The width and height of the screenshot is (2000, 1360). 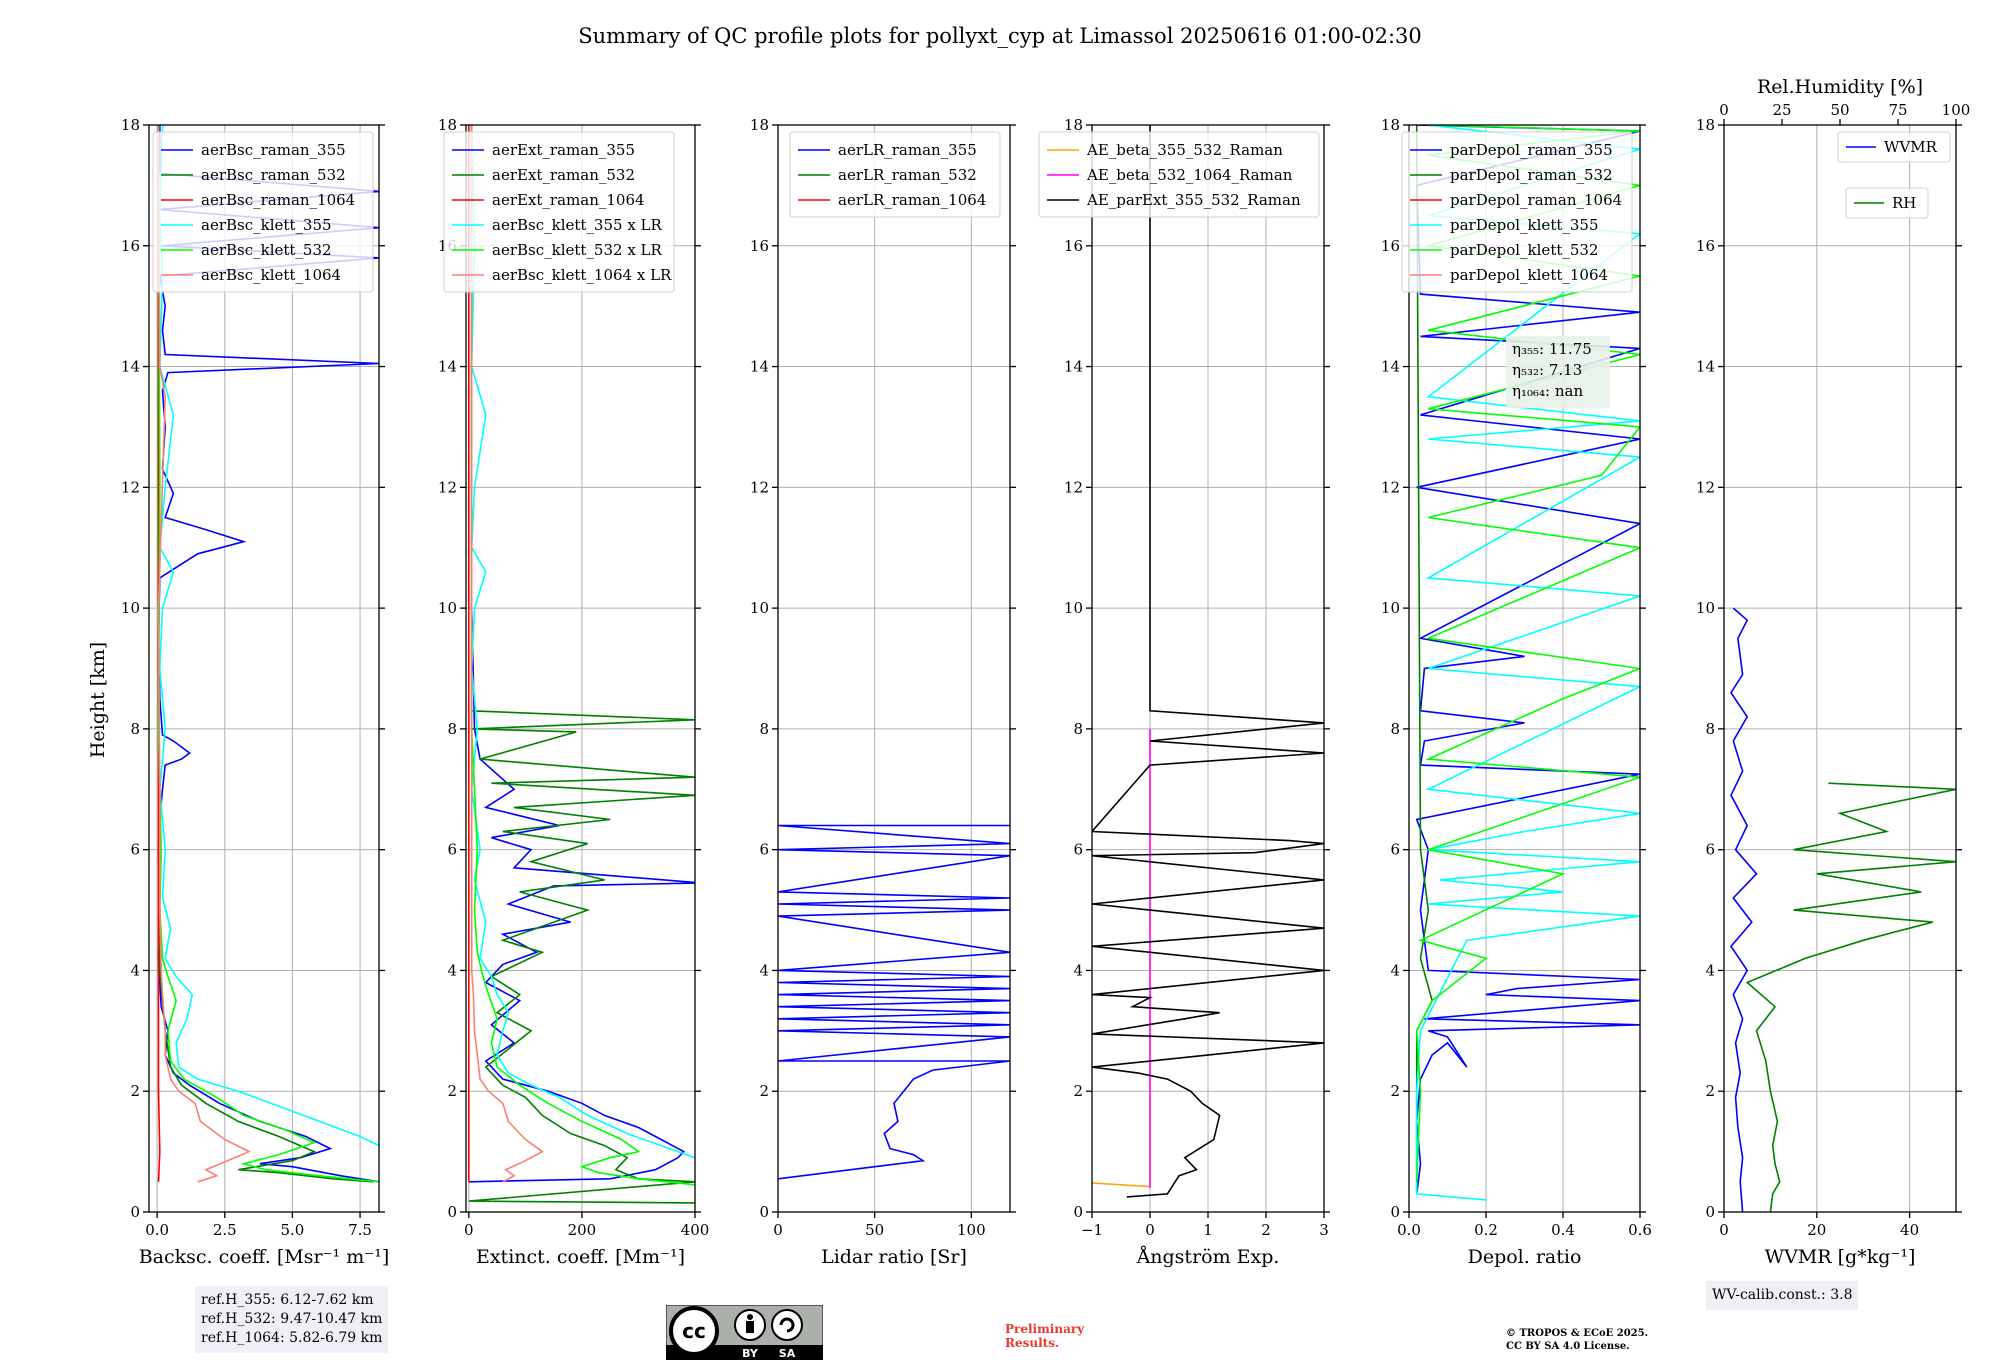 I want to click on legend-label: aerBsc_klett_355, so click(x=266, y=225).